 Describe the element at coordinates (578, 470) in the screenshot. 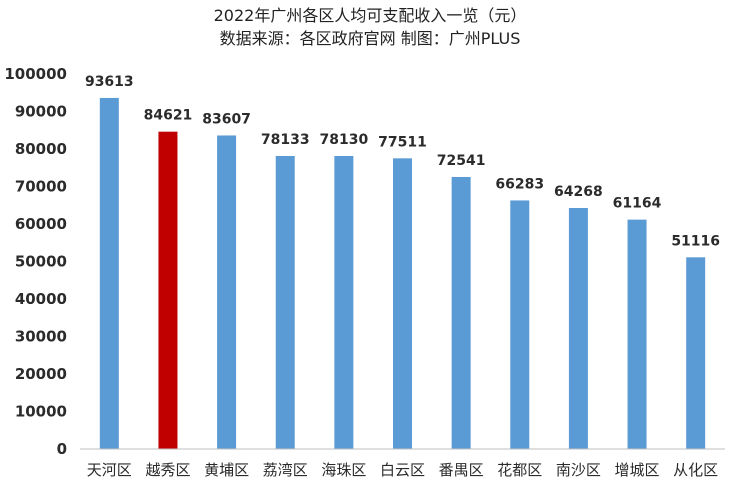

I see `x-tick-label: 南沙区` at that location.